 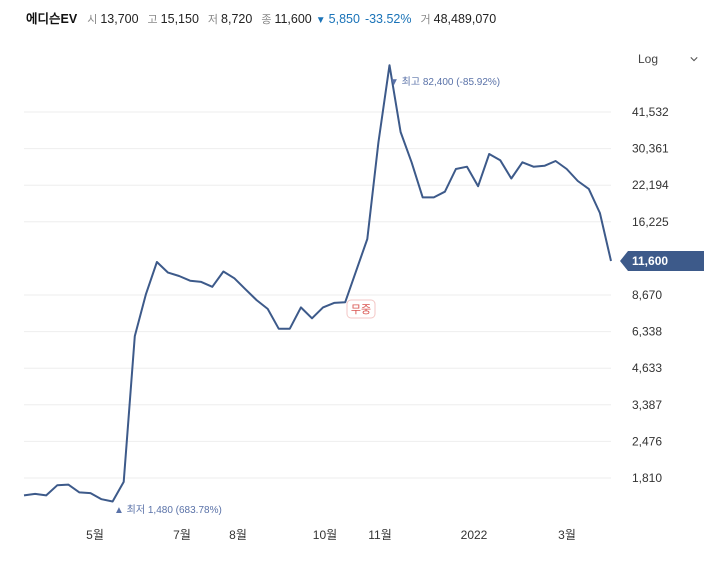 What do you see at coordinates (344, 19) in the screenshot?
I see `change-value: 5,850` at bounding box center [344, 19].